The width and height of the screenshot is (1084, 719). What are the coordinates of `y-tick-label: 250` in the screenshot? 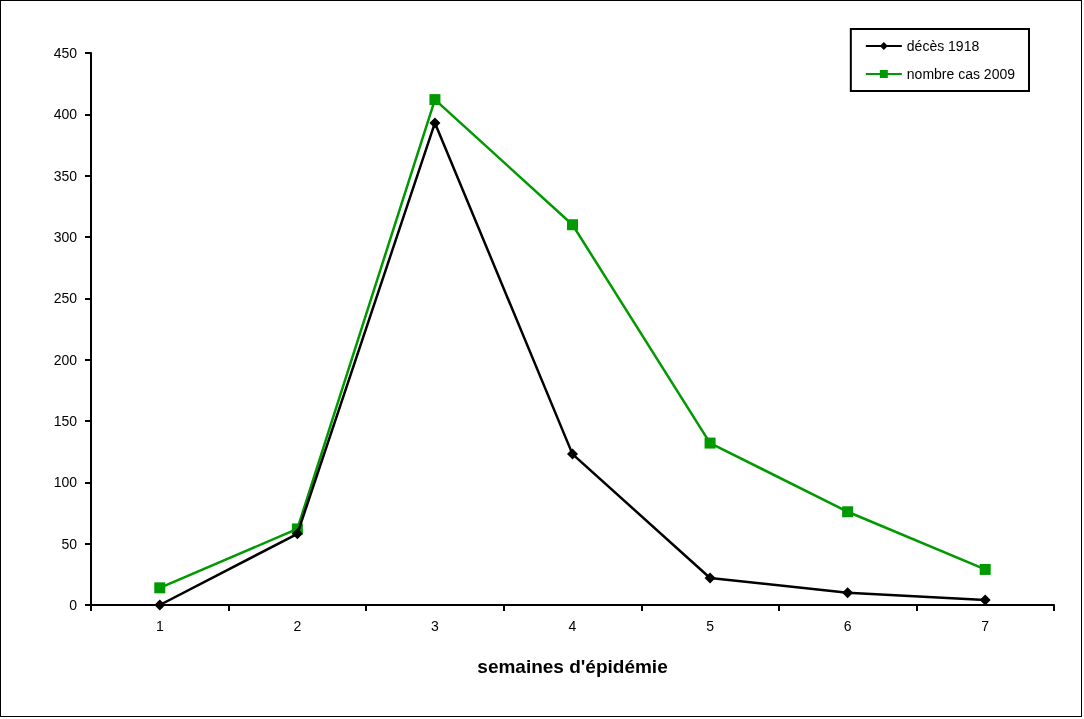 It's located at (65, 298).